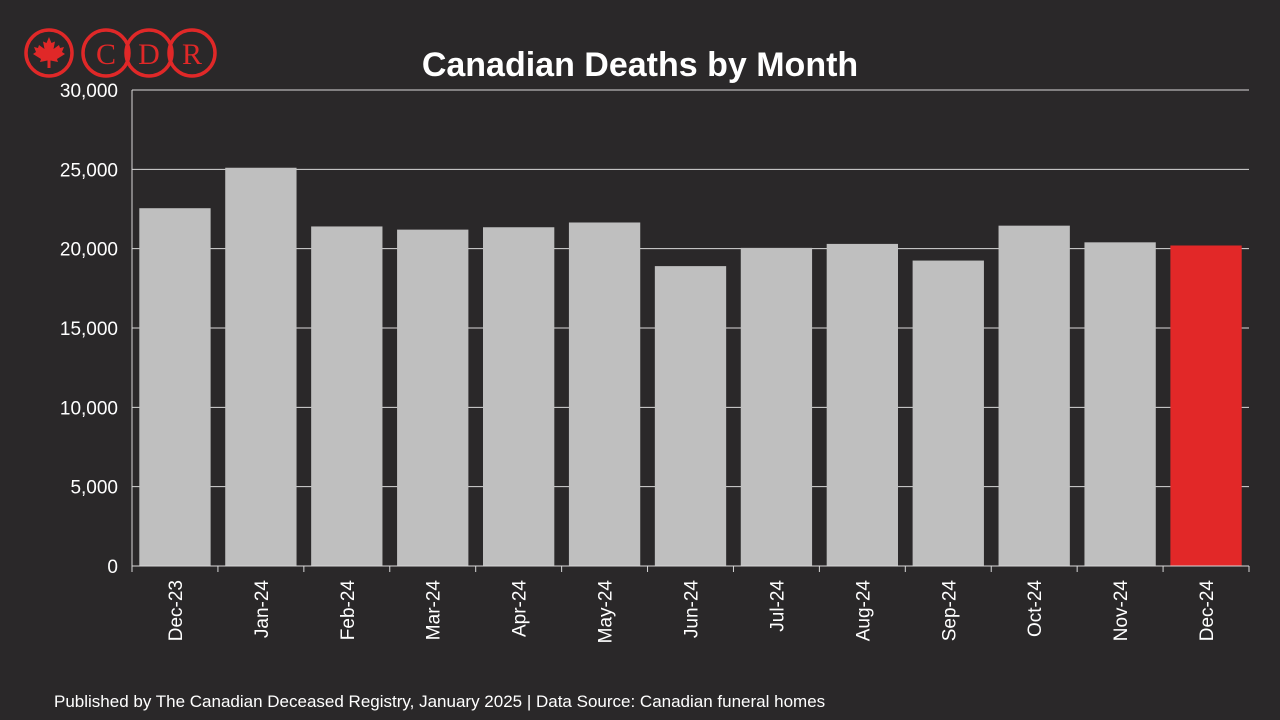  What do you see at coordinates (112, 567) in the screenshot?
I see `y-tick-label: 0` at bounding box center [112, 567].